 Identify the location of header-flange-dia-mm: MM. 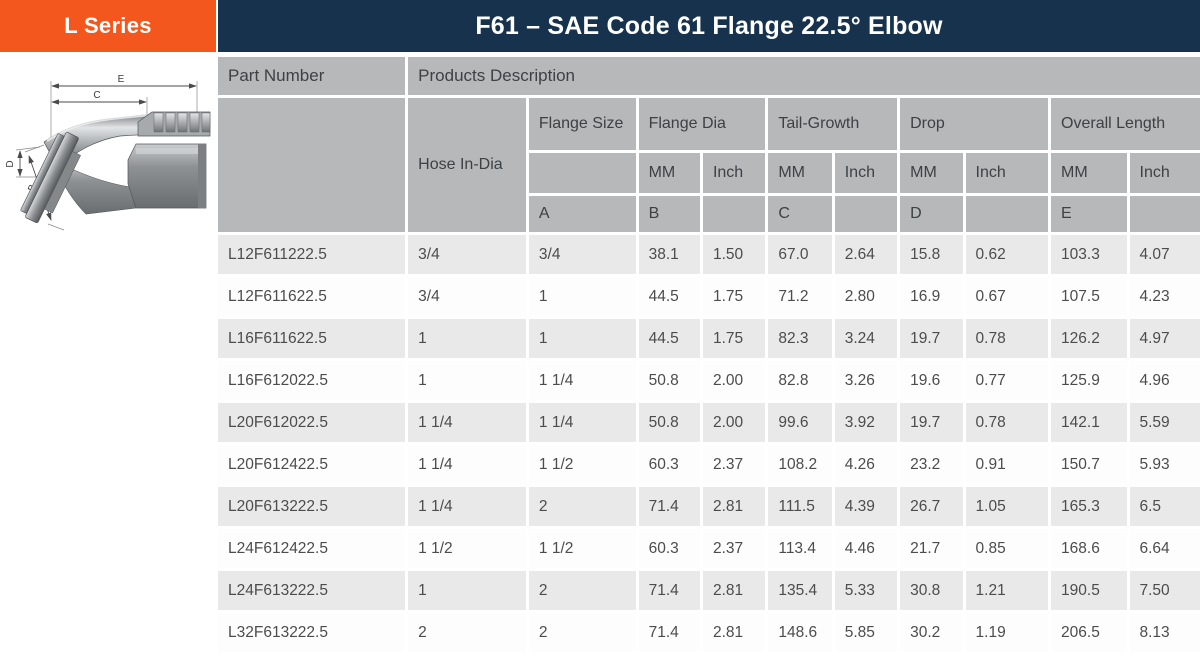
(669, 173).